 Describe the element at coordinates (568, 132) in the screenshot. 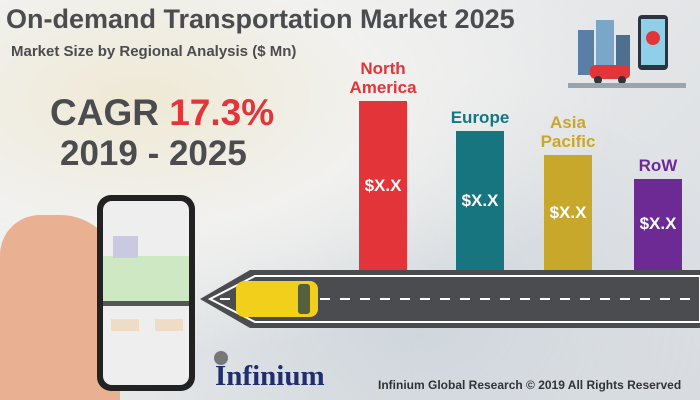

I see `category-label: Asia Pacific` at that location.